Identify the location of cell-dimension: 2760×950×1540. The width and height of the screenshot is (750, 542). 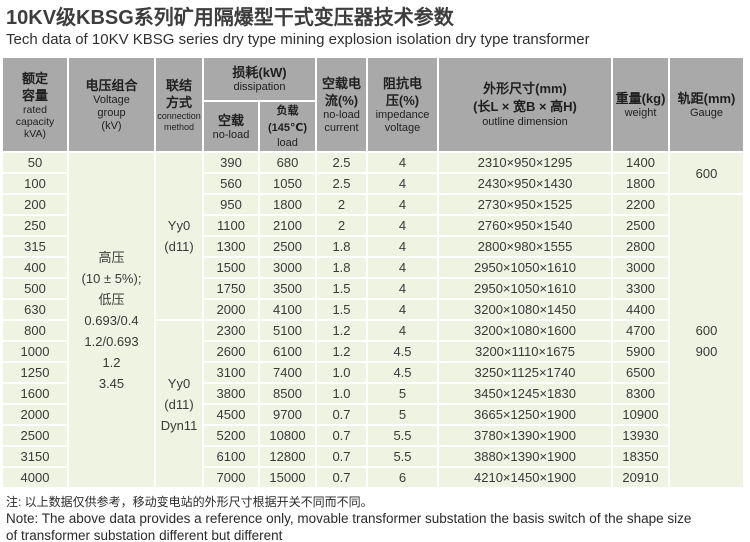
(525, 225).